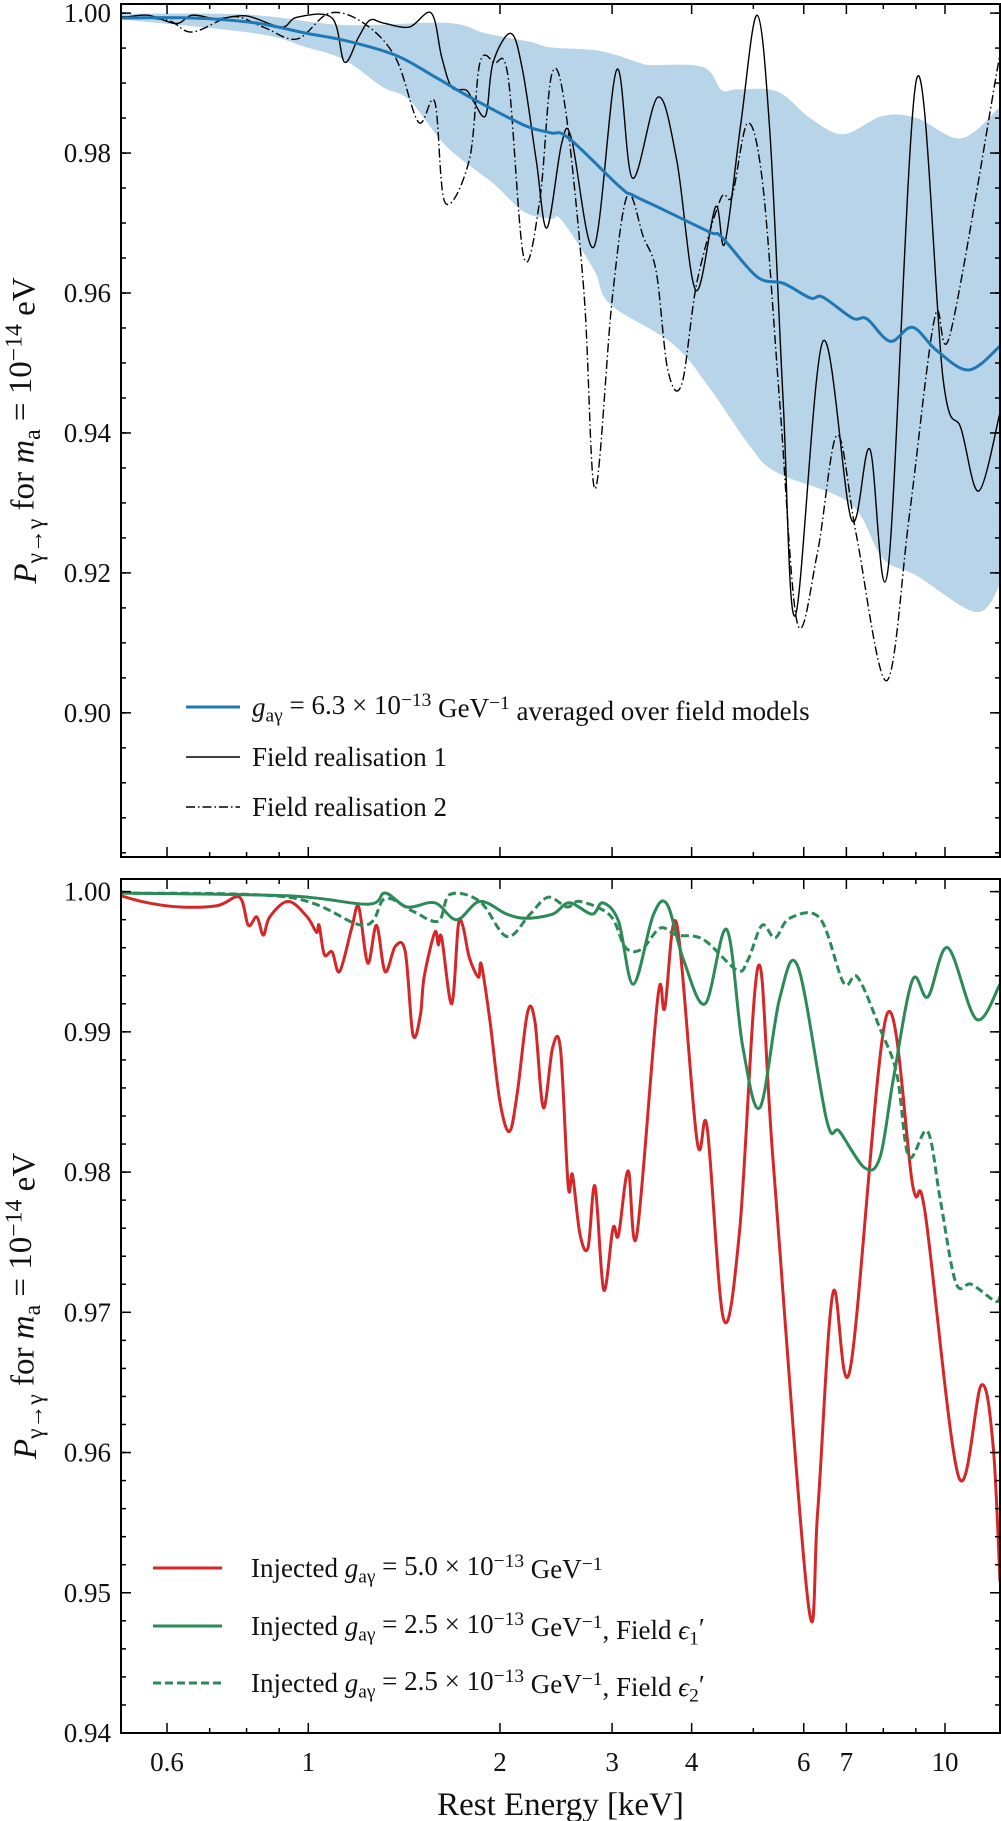 The image size is (1001, 1821). Describe the element at coordinates (298, 1626) in the screenshot. I see `legend-label-field1-part: Injected` at that location.